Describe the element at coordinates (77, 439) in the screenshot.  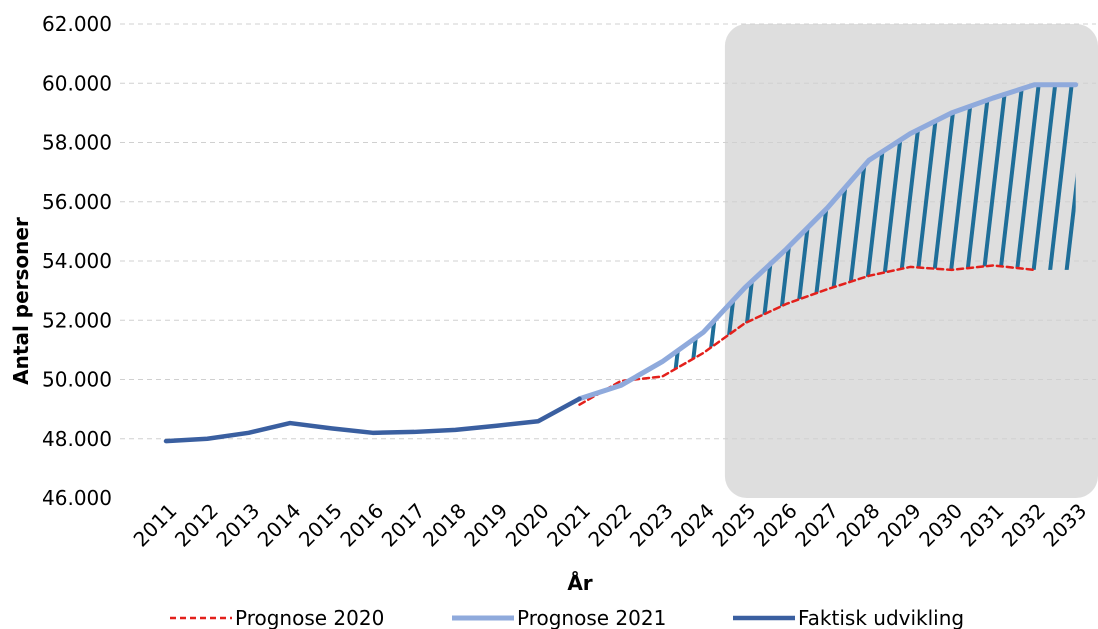
I see `y-tick-label: 48.000` at that location.